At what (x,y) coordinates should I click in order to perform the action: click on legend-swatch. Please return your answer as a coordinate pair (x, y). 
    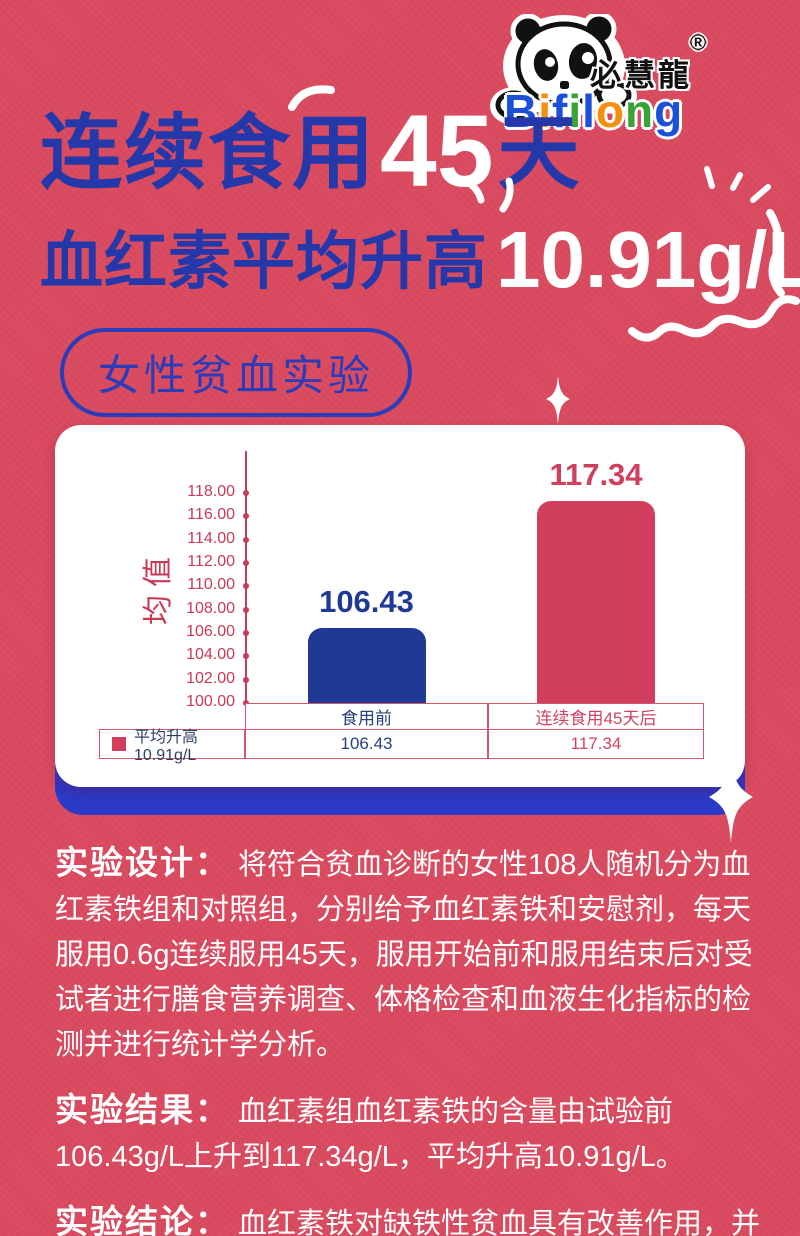
    Looking at the image, I should click on (119, 744).